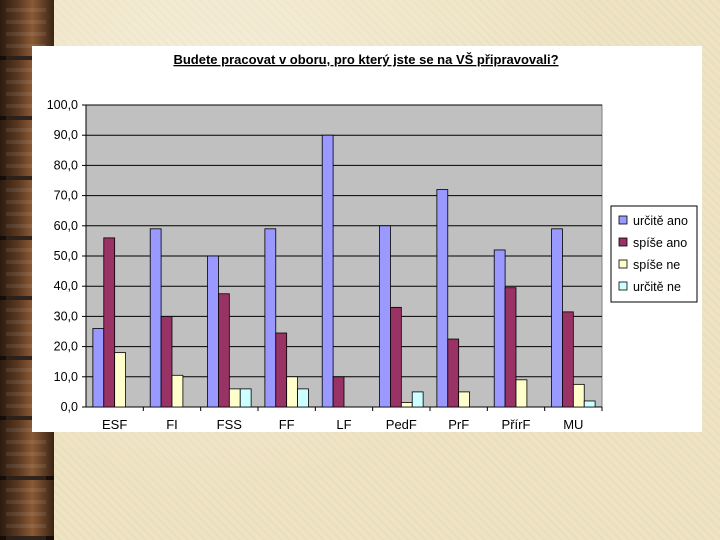 This screenshot has width=720, height=540. What do you see at coordinates (114, 424) in the screenshot?
I see `x-tick-label: ESF` at bounding box center [114, 424].